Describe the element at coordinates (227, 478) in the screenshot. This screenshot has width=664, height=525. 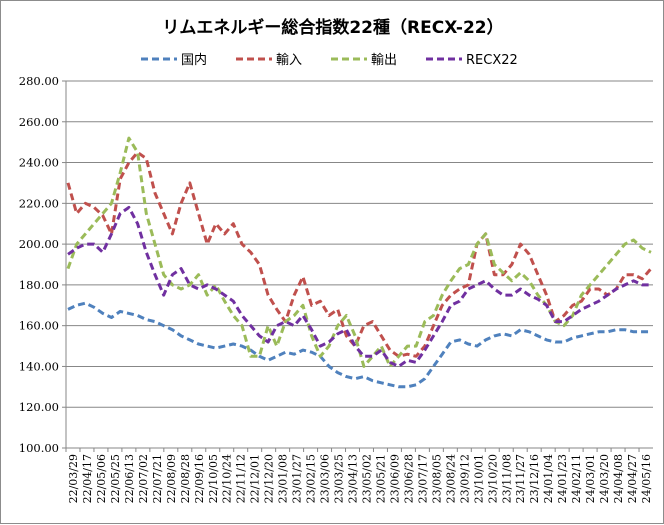
I see `x-tick-label: 22/10/24` at that location.